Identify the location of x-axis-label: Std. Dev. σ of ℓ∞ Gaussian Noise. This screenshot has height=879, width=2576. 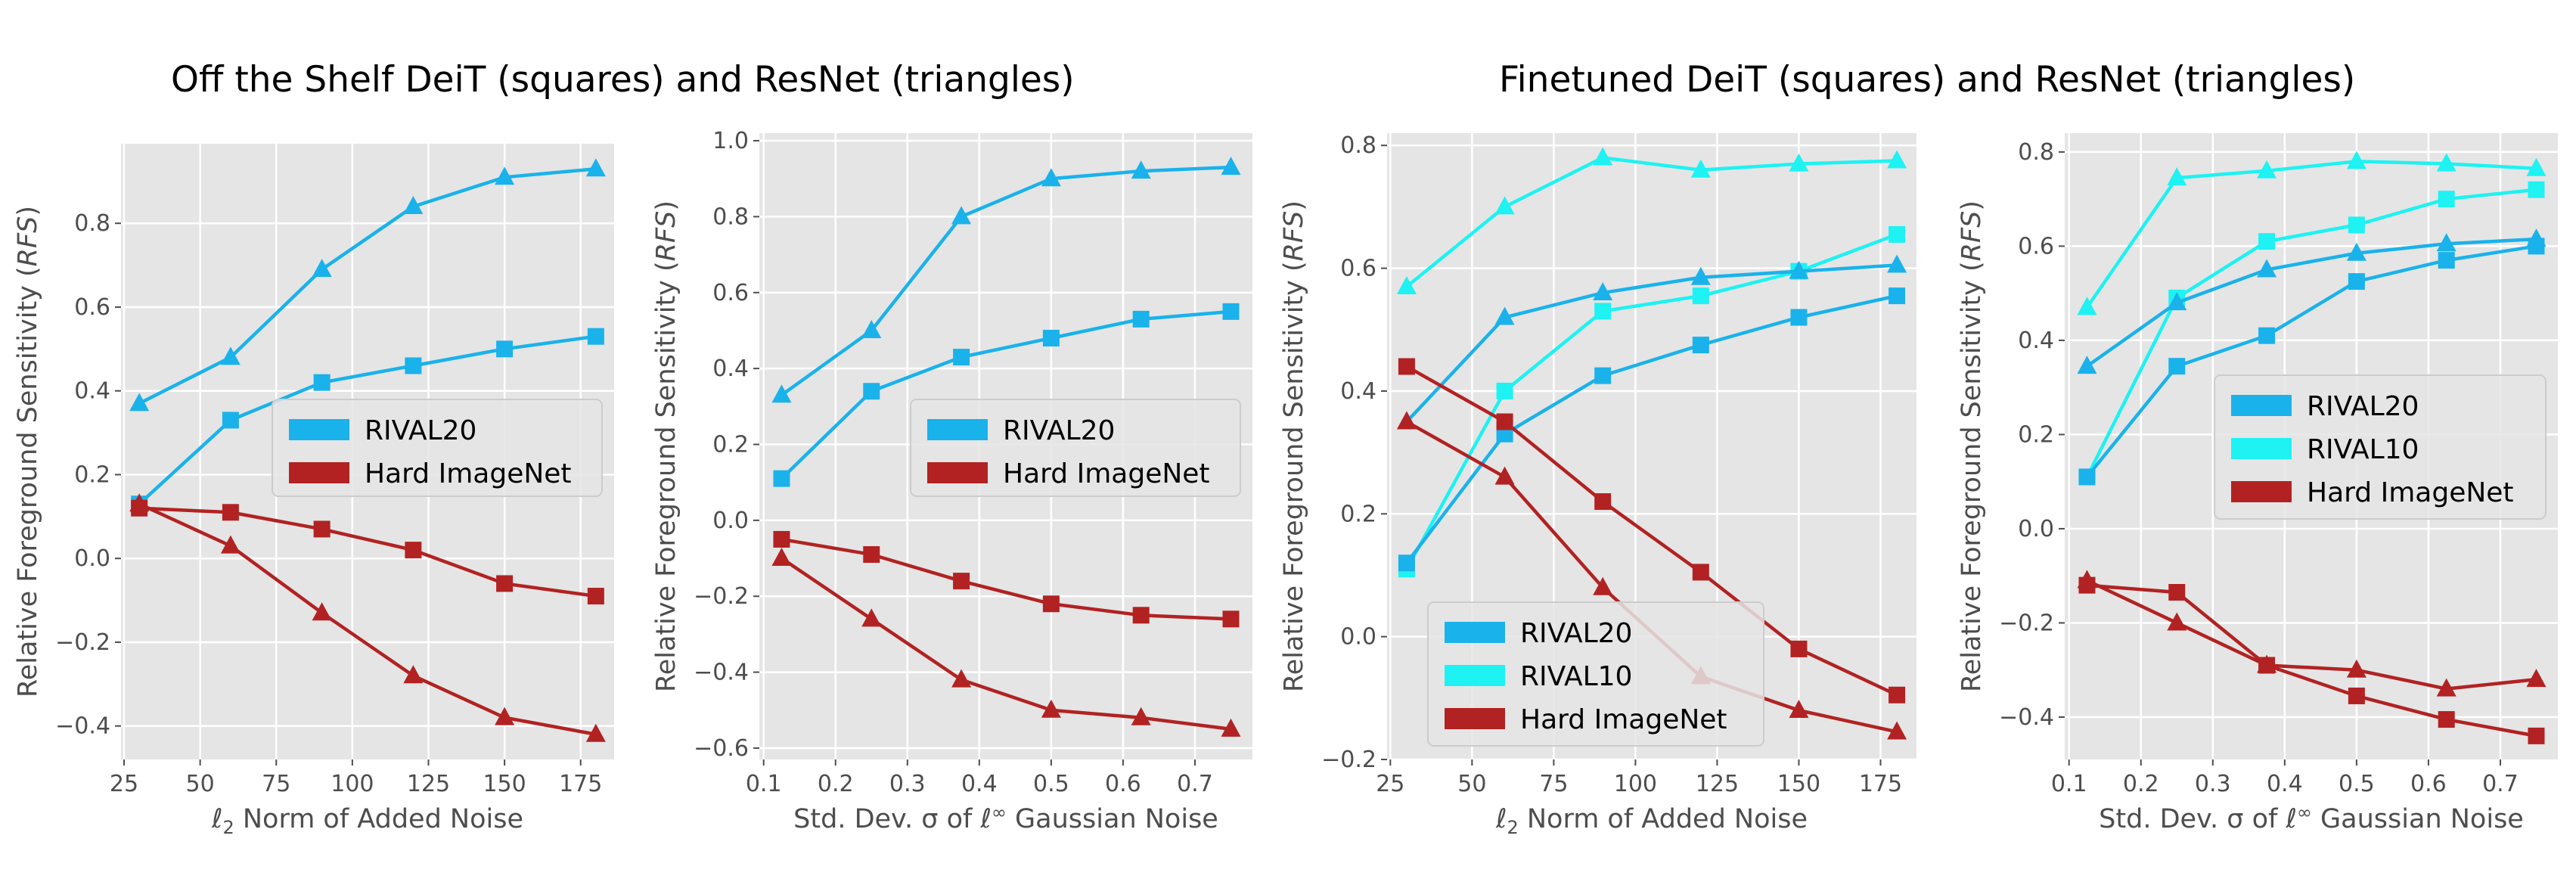
(1005, 818).